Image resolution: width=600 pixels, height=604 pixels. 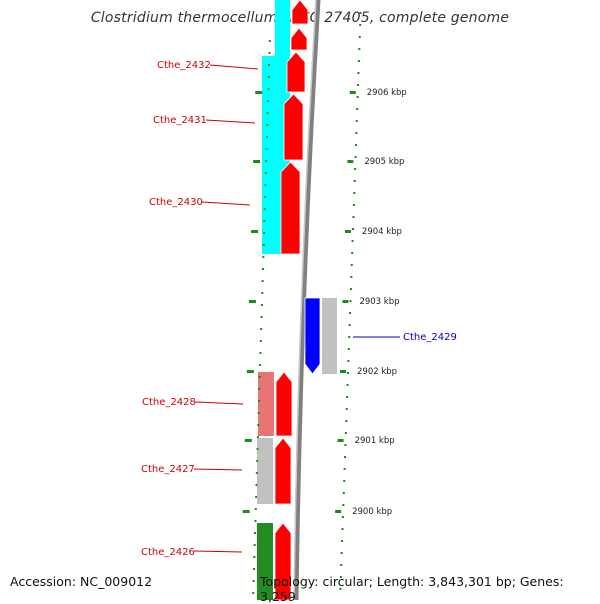 What do you see at coordinates (184, 65) in the screenshot?
I see `gene-label: Cthe_2432` at bounding box center [184, 65].